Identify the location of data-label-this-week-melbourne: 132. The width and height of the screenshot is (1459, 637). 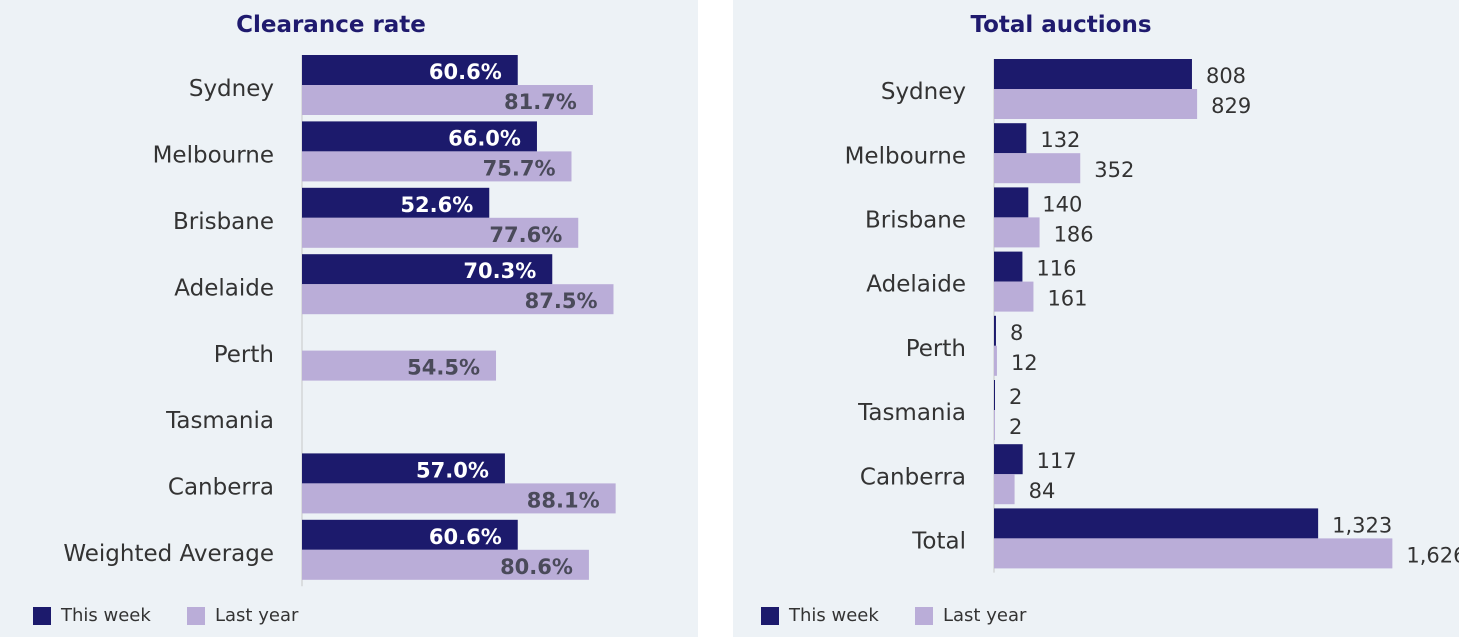
(1060, 140).